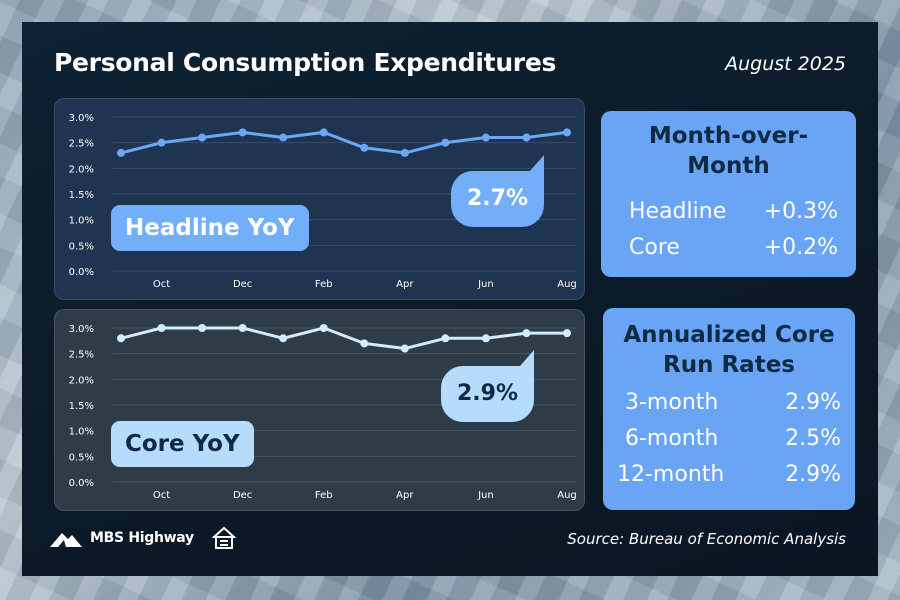  I want to click on run-rate-label: 6-month, so click(672, 438).